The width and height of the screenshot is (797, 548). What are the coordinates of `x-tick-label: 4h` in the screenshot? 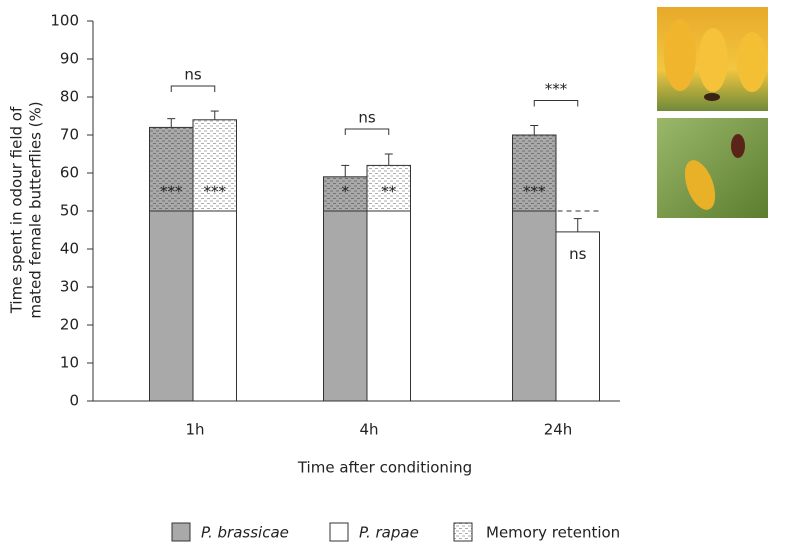 It's located at (368, 430).